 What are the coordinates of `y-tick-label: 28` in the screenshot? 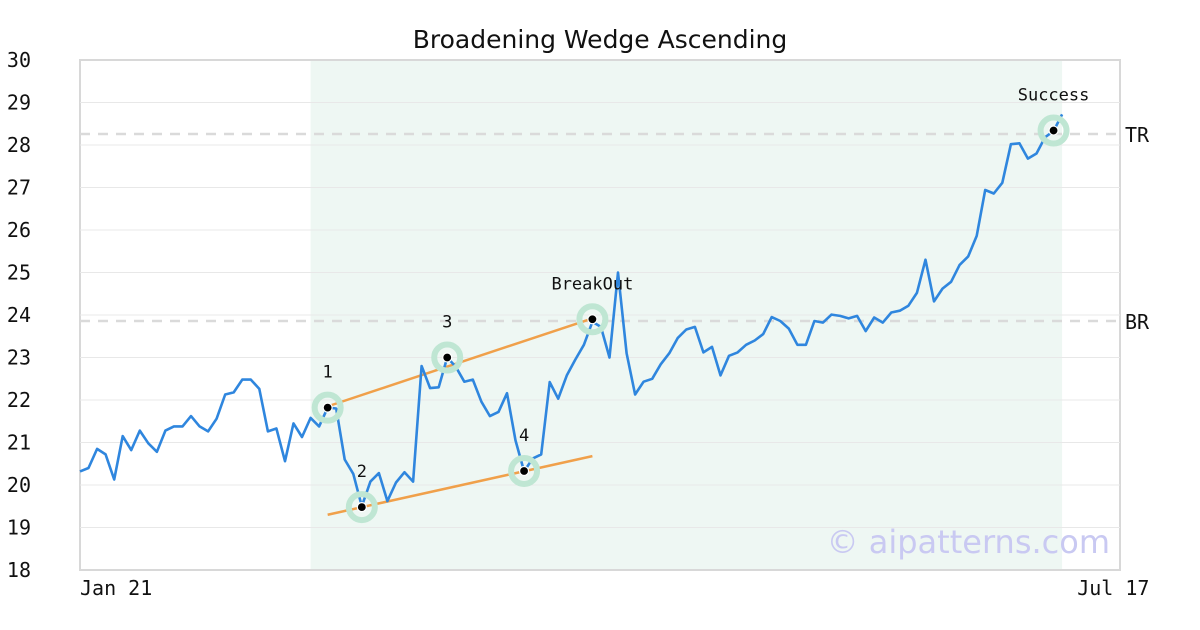 It's located at (19, 145).